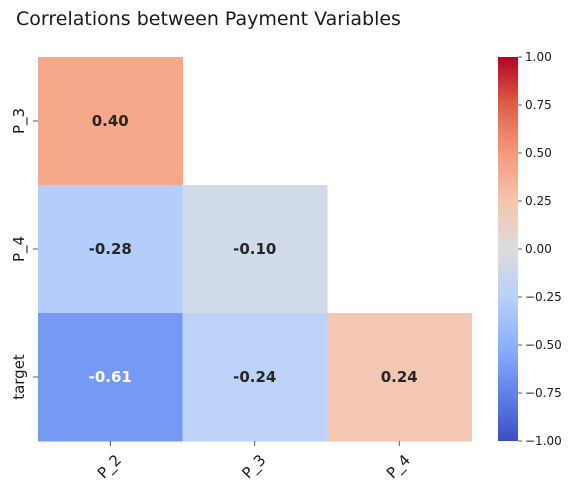 The height and width of the screenshot is (495, 580). What do you see at coordinates (538, 57) in the screenshot?
I see `colorbar-tick-label: 1.00` at bounding box center [538, 57].